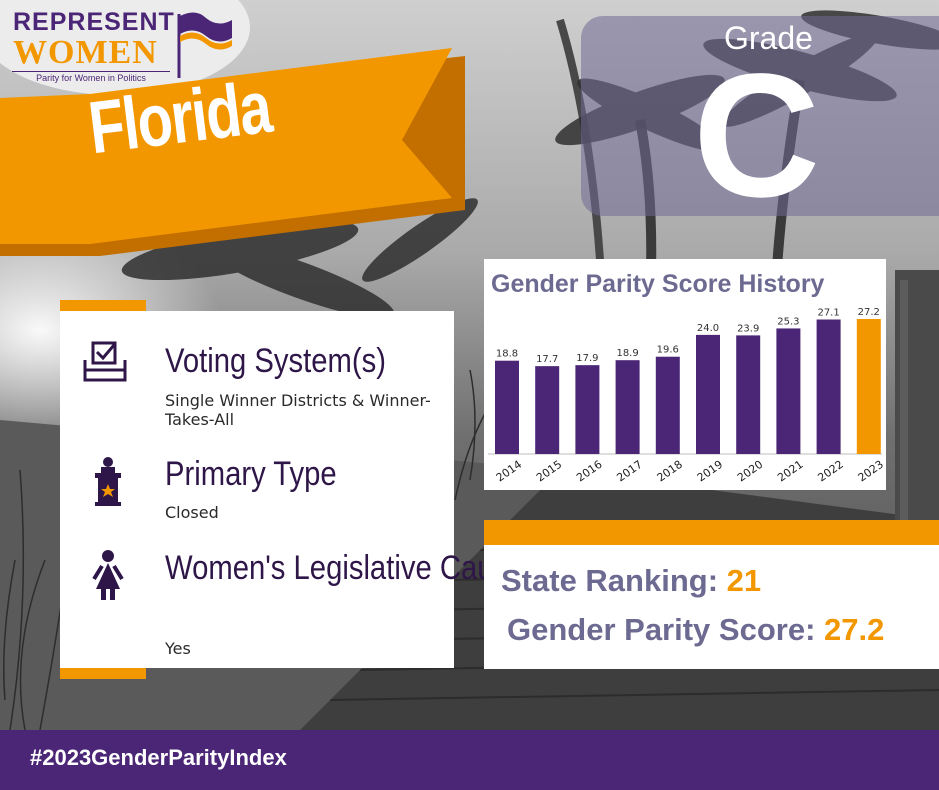 The image size is (939, 790). What do you see at coordinates (788, 391) in the screenshot?
I see `bar-2021` at bounding box center [788, 391].